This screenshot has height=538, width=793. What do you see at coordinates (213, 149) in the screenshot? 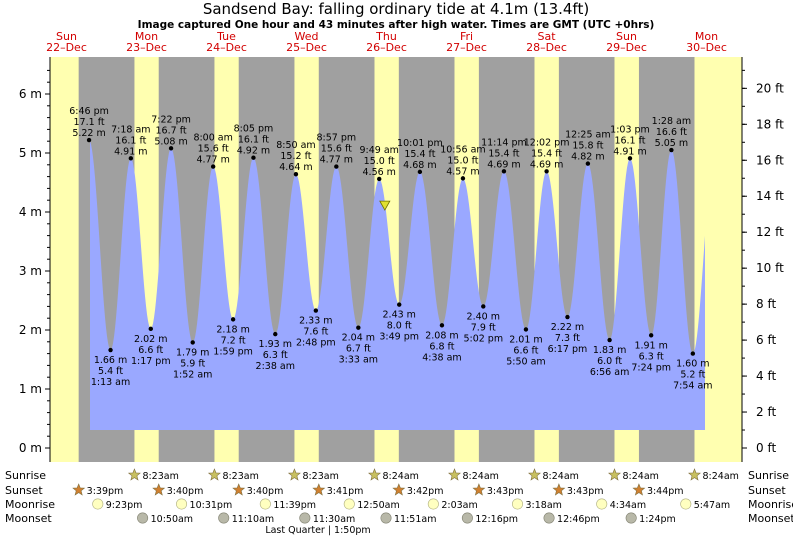
I see `high-tide-feet: 15.6 ft` at bounding box center [213, 149].